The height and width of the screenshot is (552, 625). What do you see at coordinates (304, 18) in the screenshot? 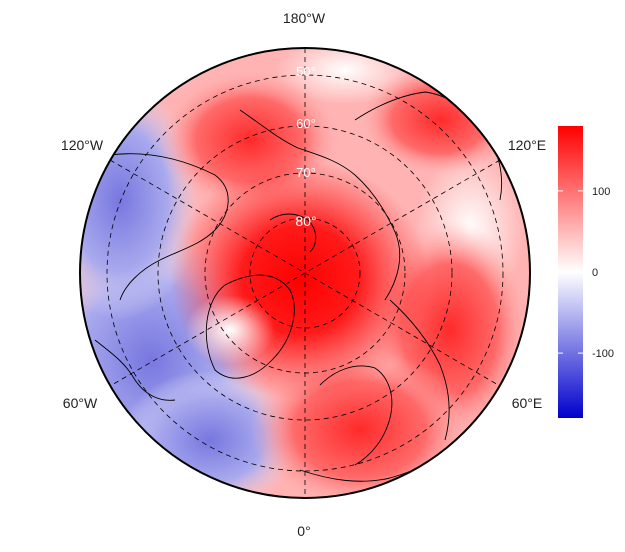
I see `lon-label-top: 180°W` at bounding box center [304, 18].